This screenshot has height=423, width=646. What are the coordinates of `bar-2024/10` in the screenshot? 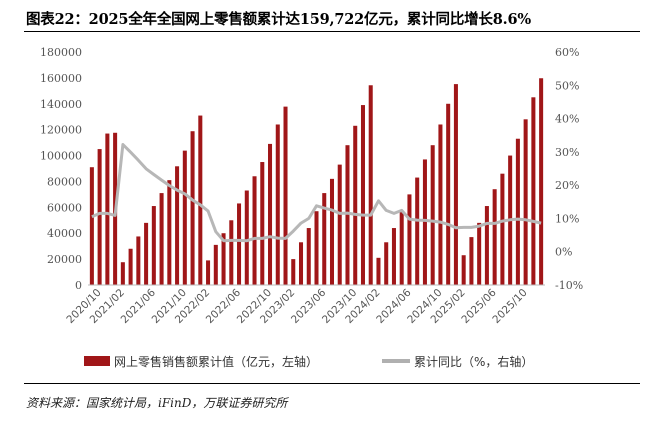 It's located at (440, 204).